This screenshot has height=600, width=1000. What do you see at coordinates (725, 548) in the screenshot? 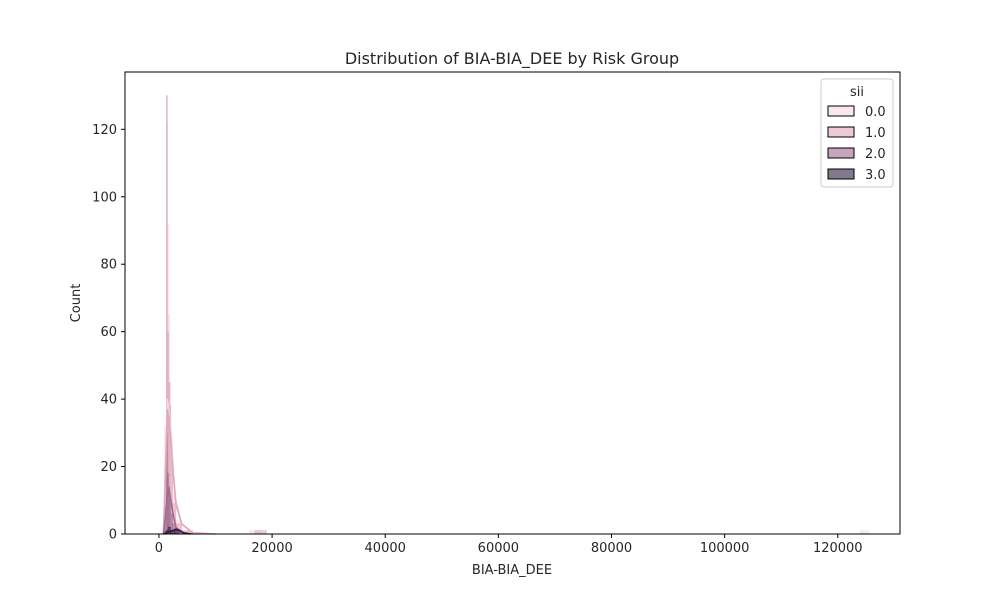
I see `x-tick-label: 100000` at bounding box center [725, 548].